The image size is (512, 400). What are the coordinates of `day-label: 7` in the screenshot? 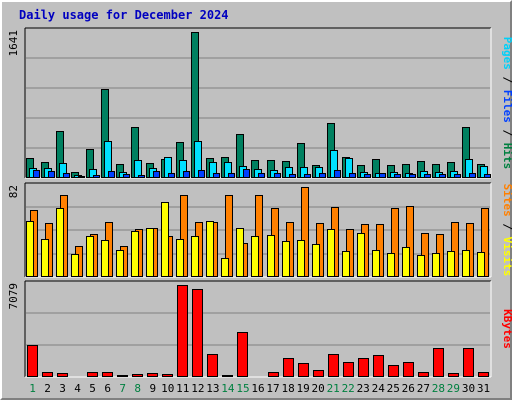 It's located at (122, 388).